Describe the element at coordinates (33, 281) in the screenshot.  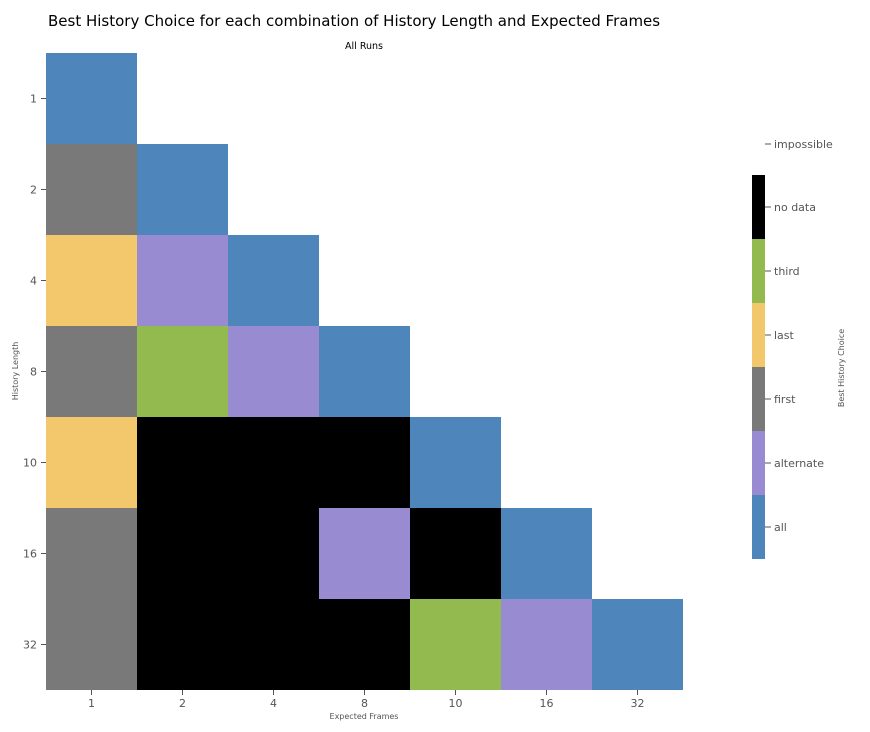
I see `y-tick-label: 4` at that location.